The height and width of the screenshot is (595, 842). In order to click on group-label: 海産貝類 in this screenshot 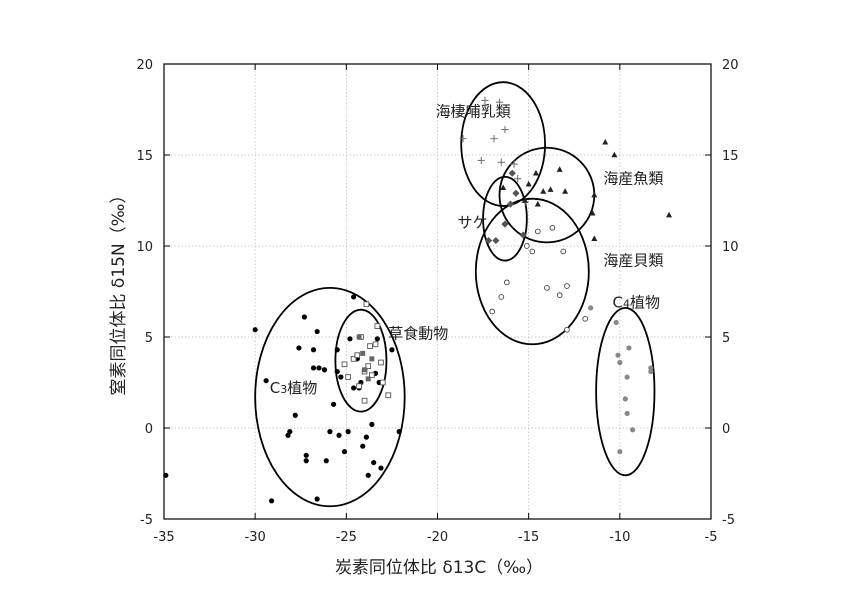, I will do `click(633, 261)`.